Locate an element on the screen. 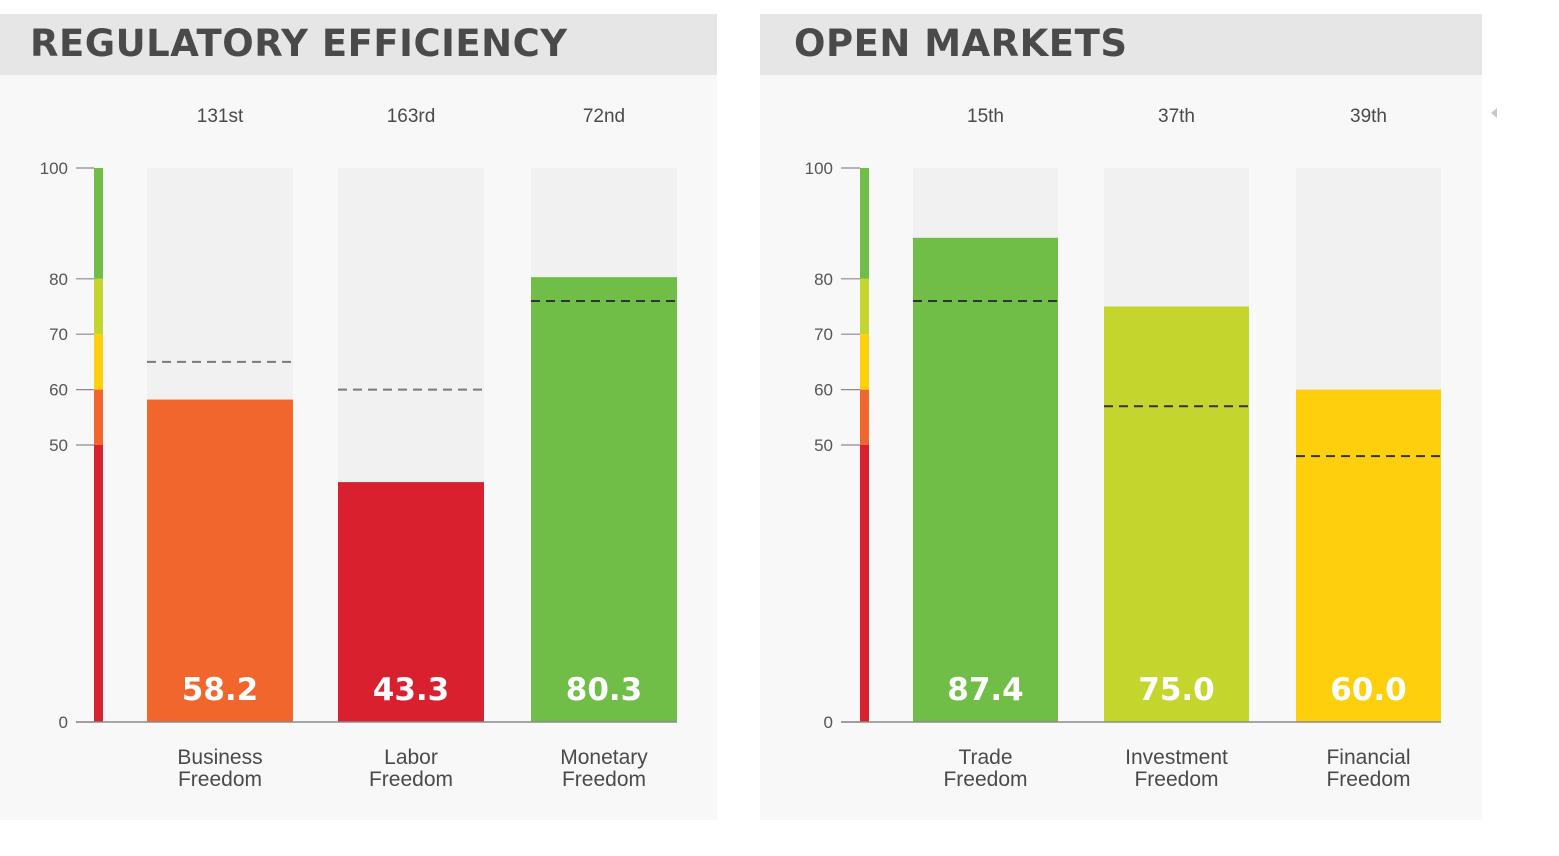 This screenshot has width=1559, height=856. category-label: Financial is located at coordinates (1368, 757).